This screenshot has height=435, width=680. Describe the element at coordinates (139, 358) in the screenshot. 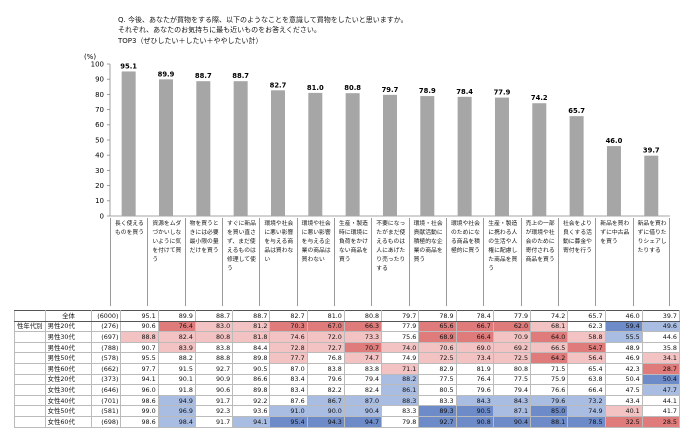

I see `table-value-cell: 95.5` at that location.